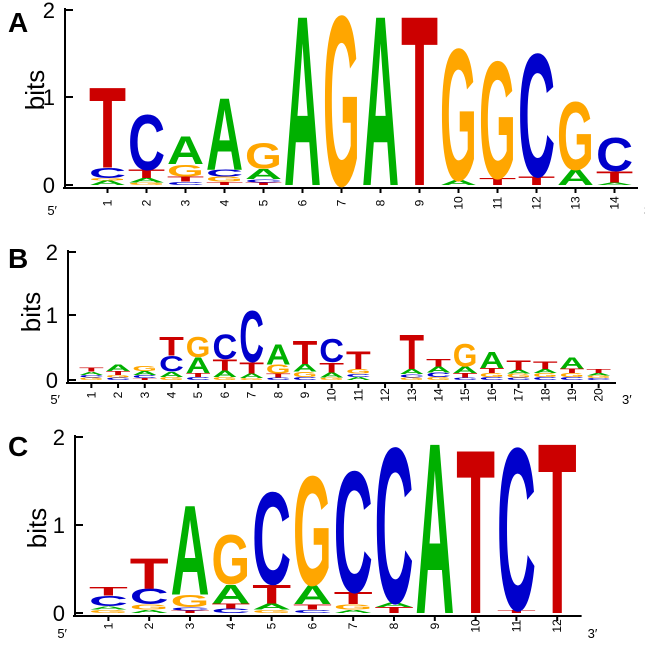  Describe the element at coordinates (312, 625) in the screenshot. I see `position-label: 6` at that location.